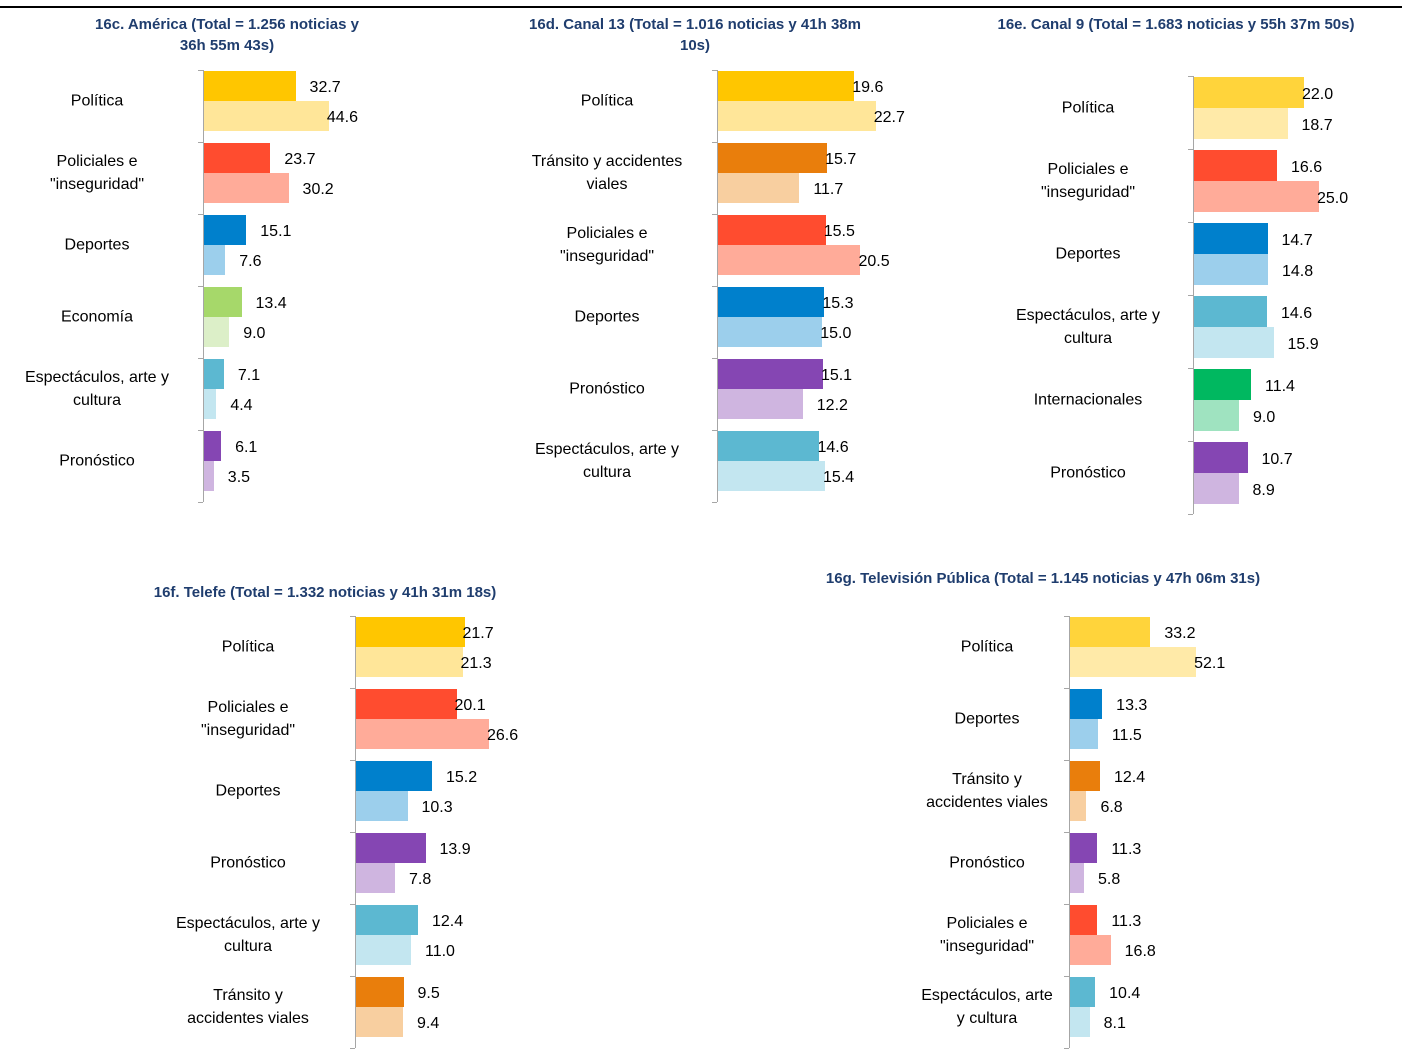 This screenshot has height=1049, width=1402. Describe the element at coordinates (440, 951) in the screenshot. I see `data-label: 11.0` at that location.